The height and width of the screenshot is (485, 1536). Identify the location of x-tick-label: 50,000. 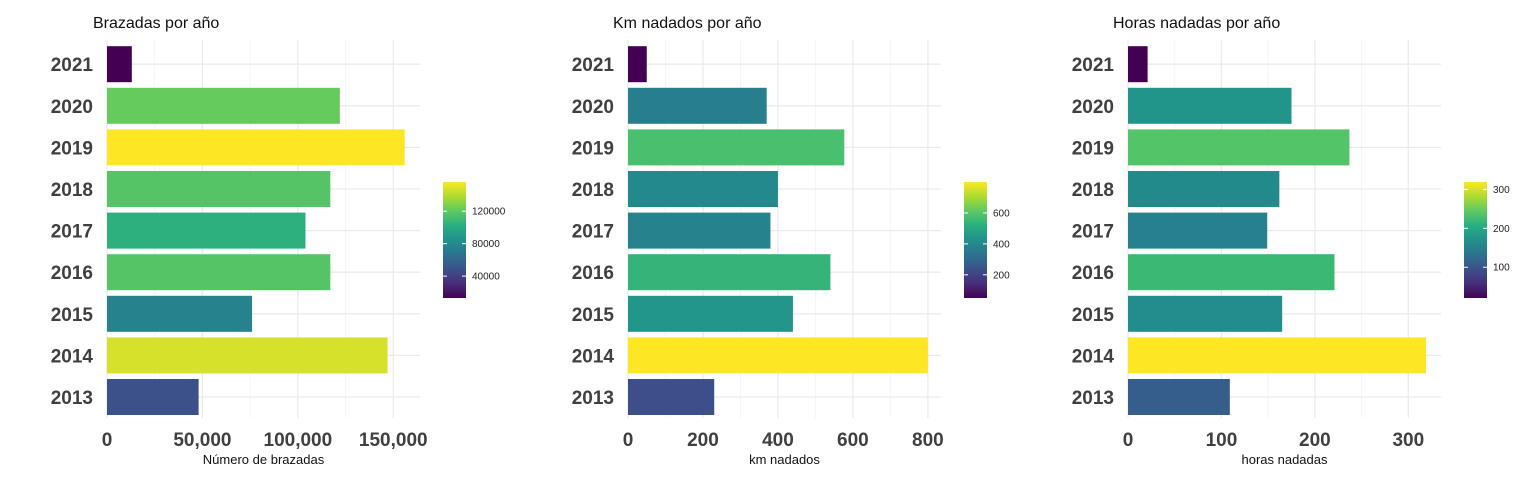
(202, 440).